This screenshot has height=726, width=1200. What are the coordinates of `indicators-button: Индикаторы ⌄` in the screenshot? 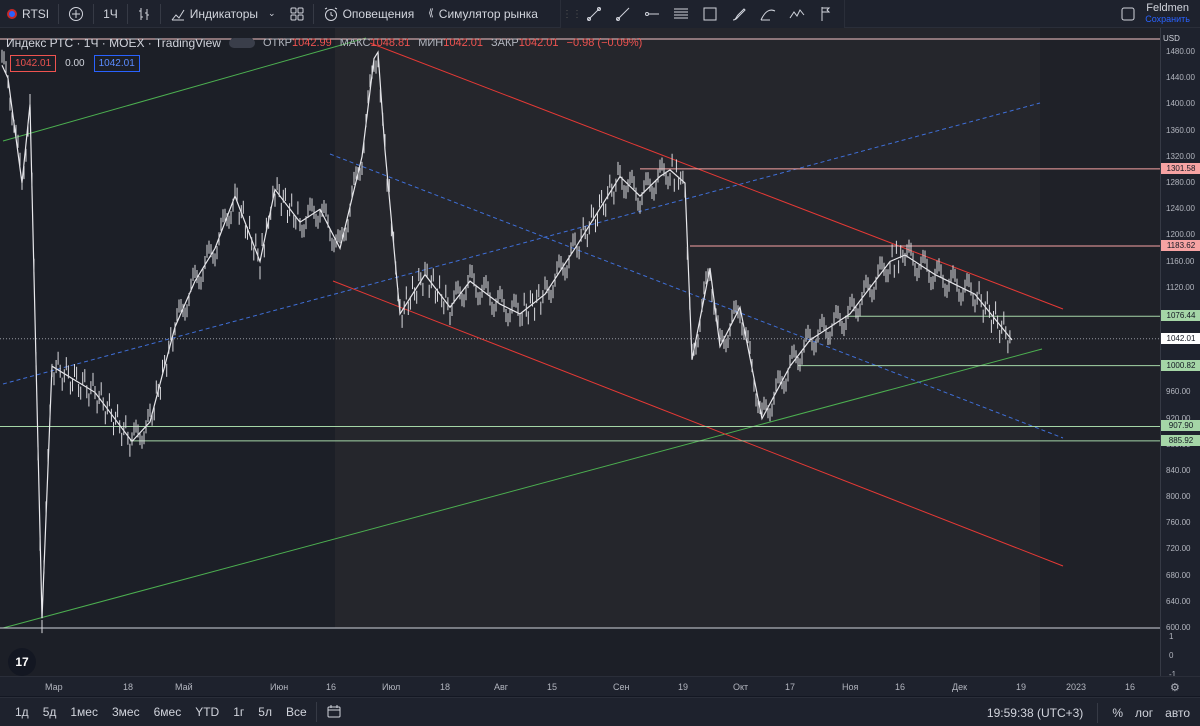 It's located at (223, 14).